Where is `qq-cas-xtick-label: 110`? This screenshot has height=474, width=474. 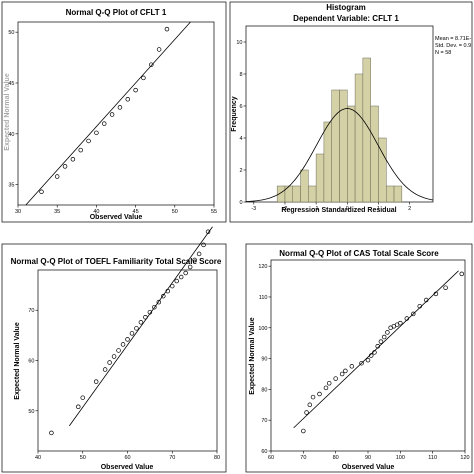
qq-cas-xtick-label: 110 is located at coordinates (432, 458).